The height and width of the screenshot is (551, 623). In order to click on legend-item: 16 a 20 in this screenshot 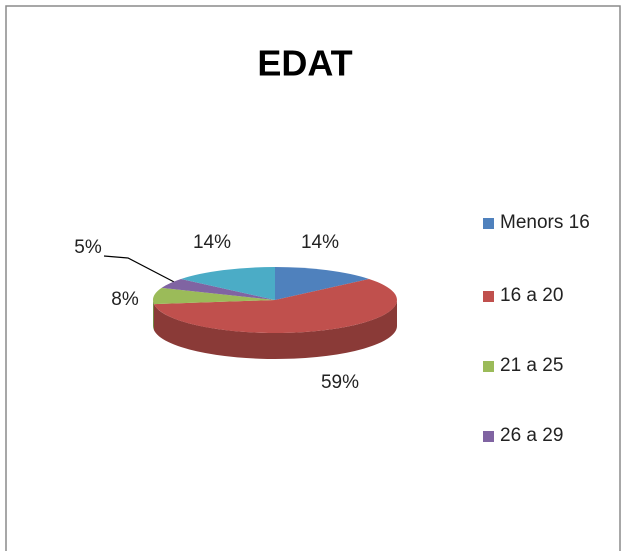, I will do `click(538, 296)`.